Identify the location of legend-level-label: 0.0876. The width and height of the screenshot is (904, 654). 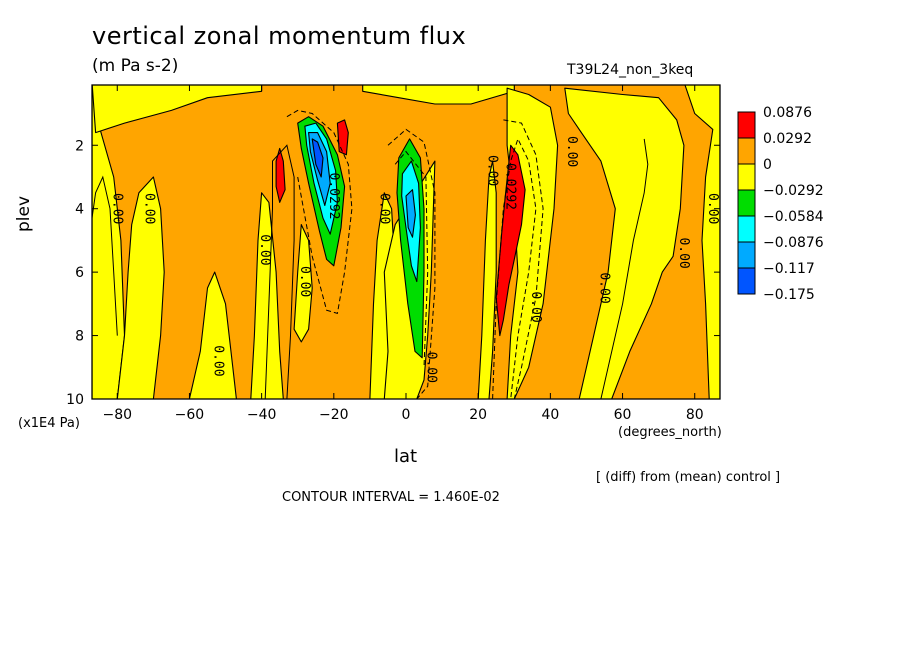
(787, 113).